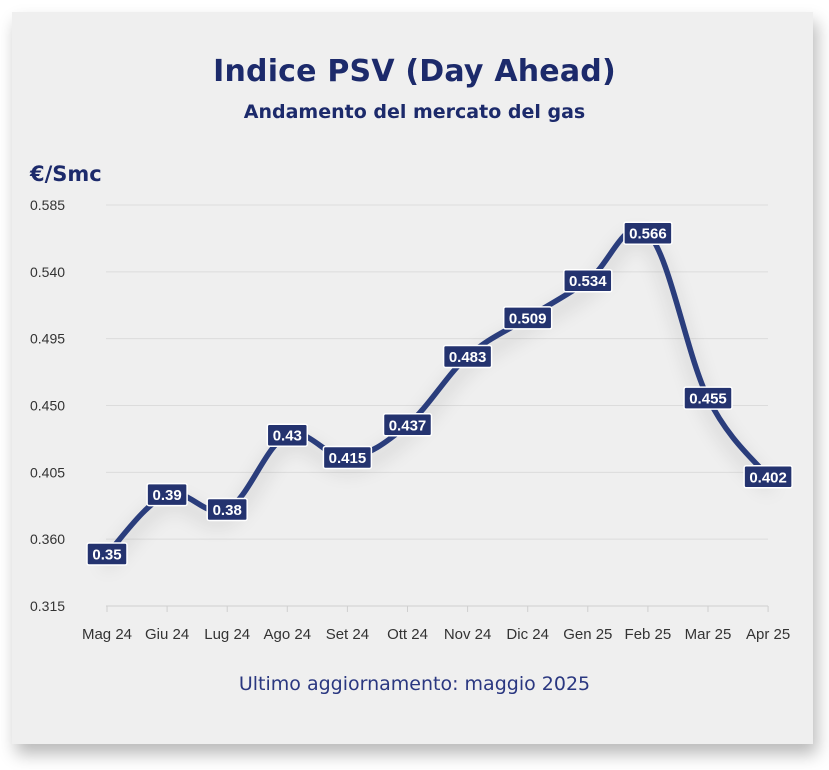 Image resolution: width=829 pixels, height=770 pixels. I want to click on x-tick-label: Apr 25, so click(768, 634).